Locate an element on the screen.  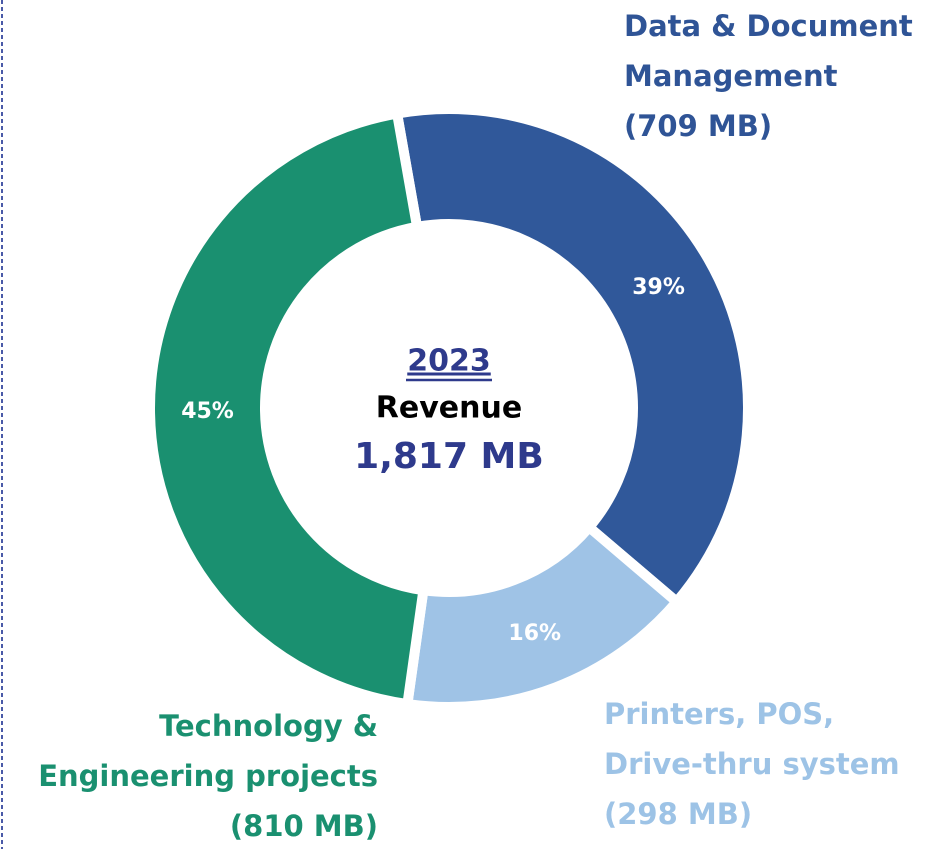
slice-label: Drive-thru system is located at coordinates (752, 764).